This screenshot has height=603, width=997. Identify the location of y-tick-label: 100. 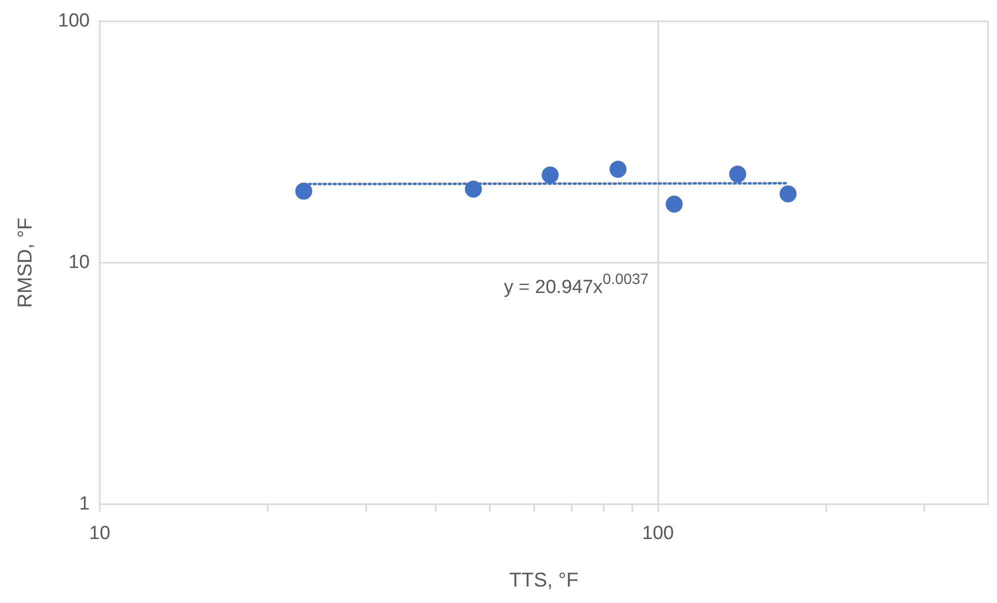
(74, 21).